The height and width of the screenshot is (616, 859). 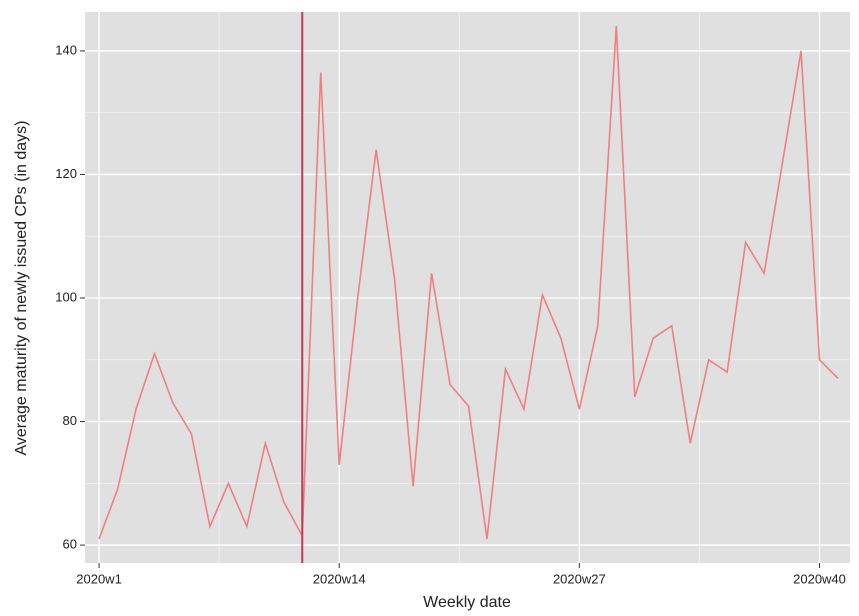 I want to click on y-tick-label: 80, so click(x=70, y=420).